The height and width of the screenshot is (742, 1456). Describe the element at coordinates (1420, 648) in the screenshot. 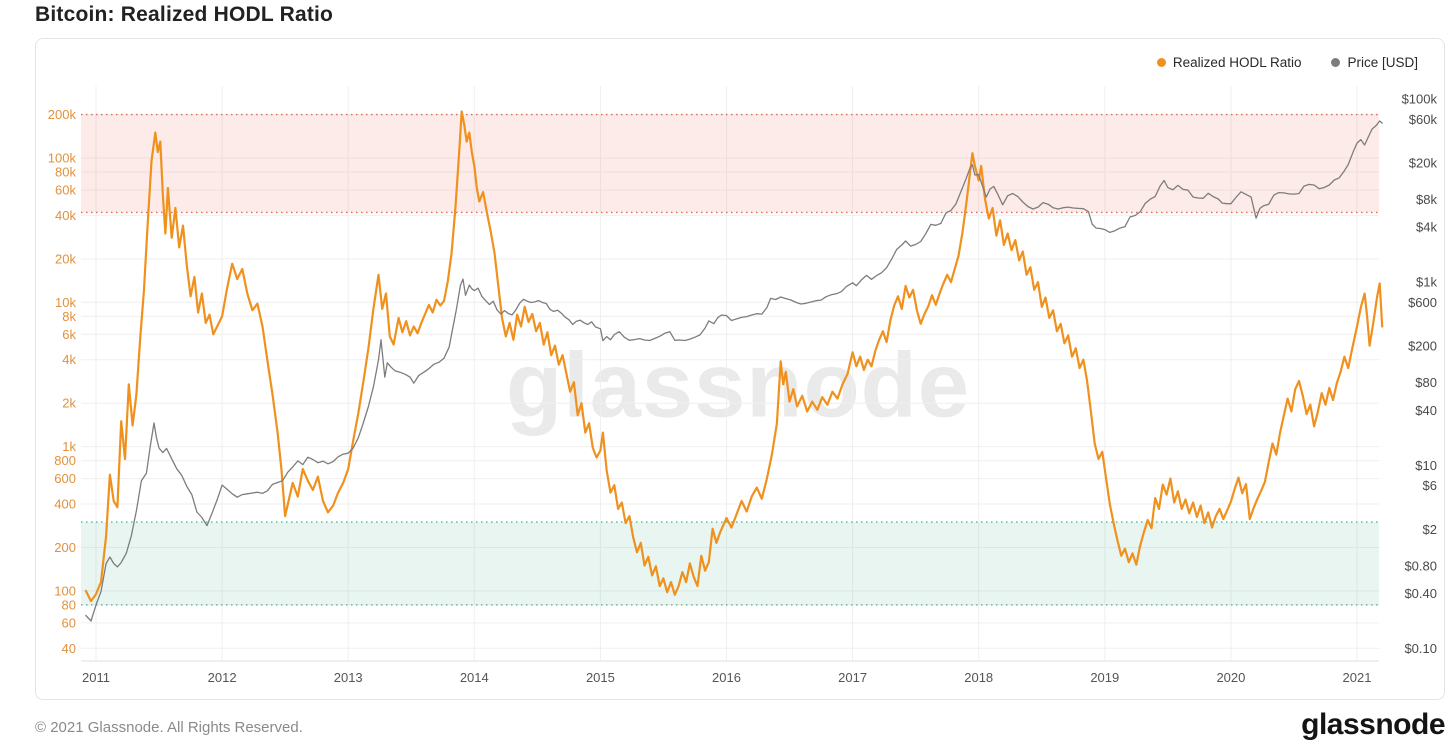

I see `right-tick-label: $0.10` at that location.